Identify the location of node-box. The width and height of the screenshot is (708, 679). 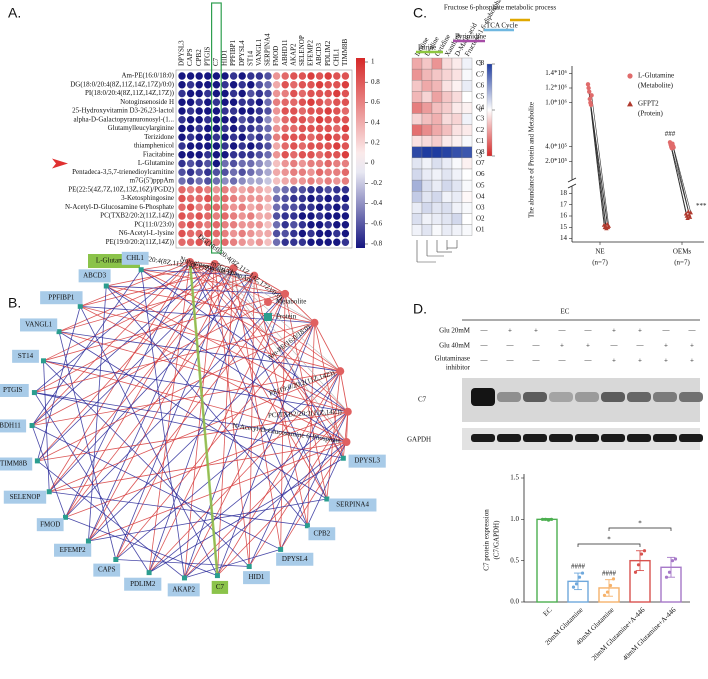
(135, 258).